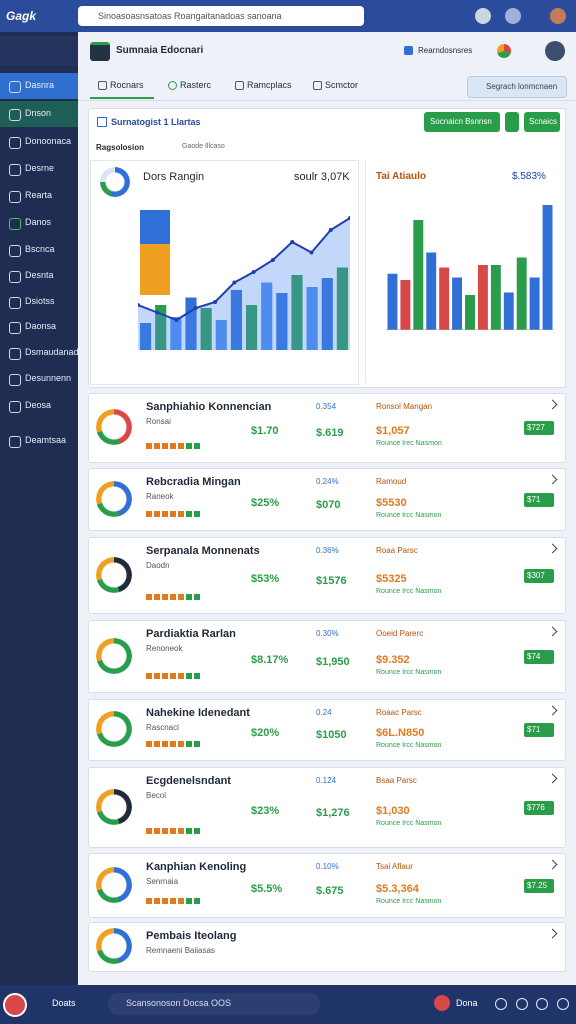  I want to click on sidebar-item: Donoonaca, so click(48, 141).